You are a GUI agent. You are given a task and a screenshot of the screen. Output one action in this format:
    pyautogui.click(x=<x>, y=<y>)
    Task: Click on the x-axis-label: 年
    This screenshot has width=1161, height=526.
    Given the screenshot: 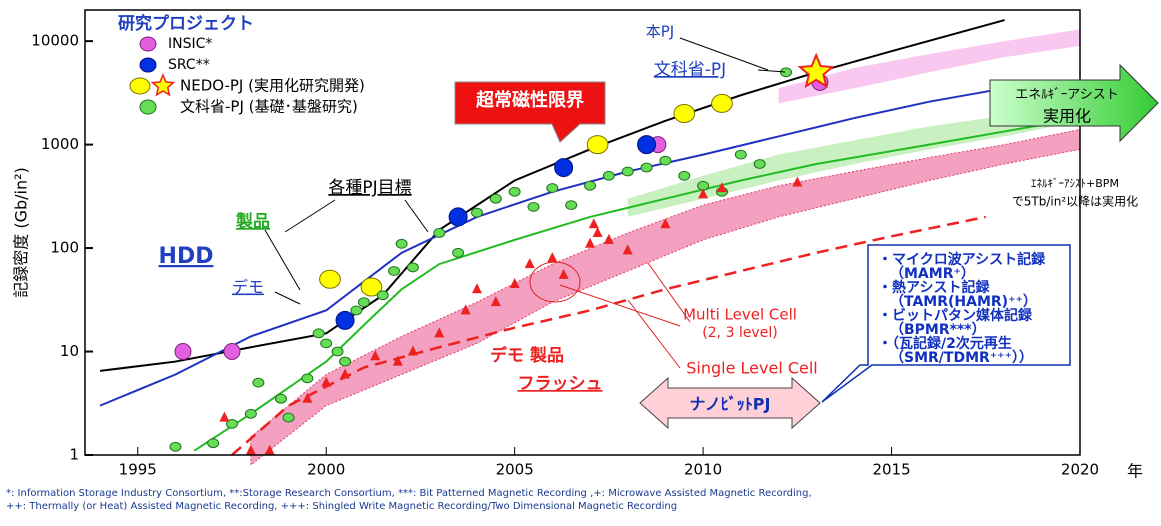 What is the action you would take?
    pyautogui.click(x=1135, y=471)
    